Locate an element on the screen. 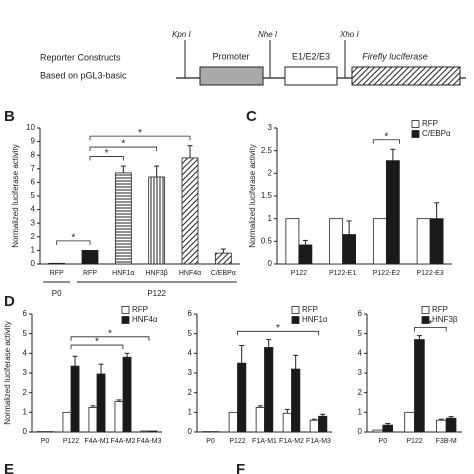 Image resolution: width=474 pixels, height=474 pixels. x-tick-label: F4A-M2 is located at coordinates (123, 441).